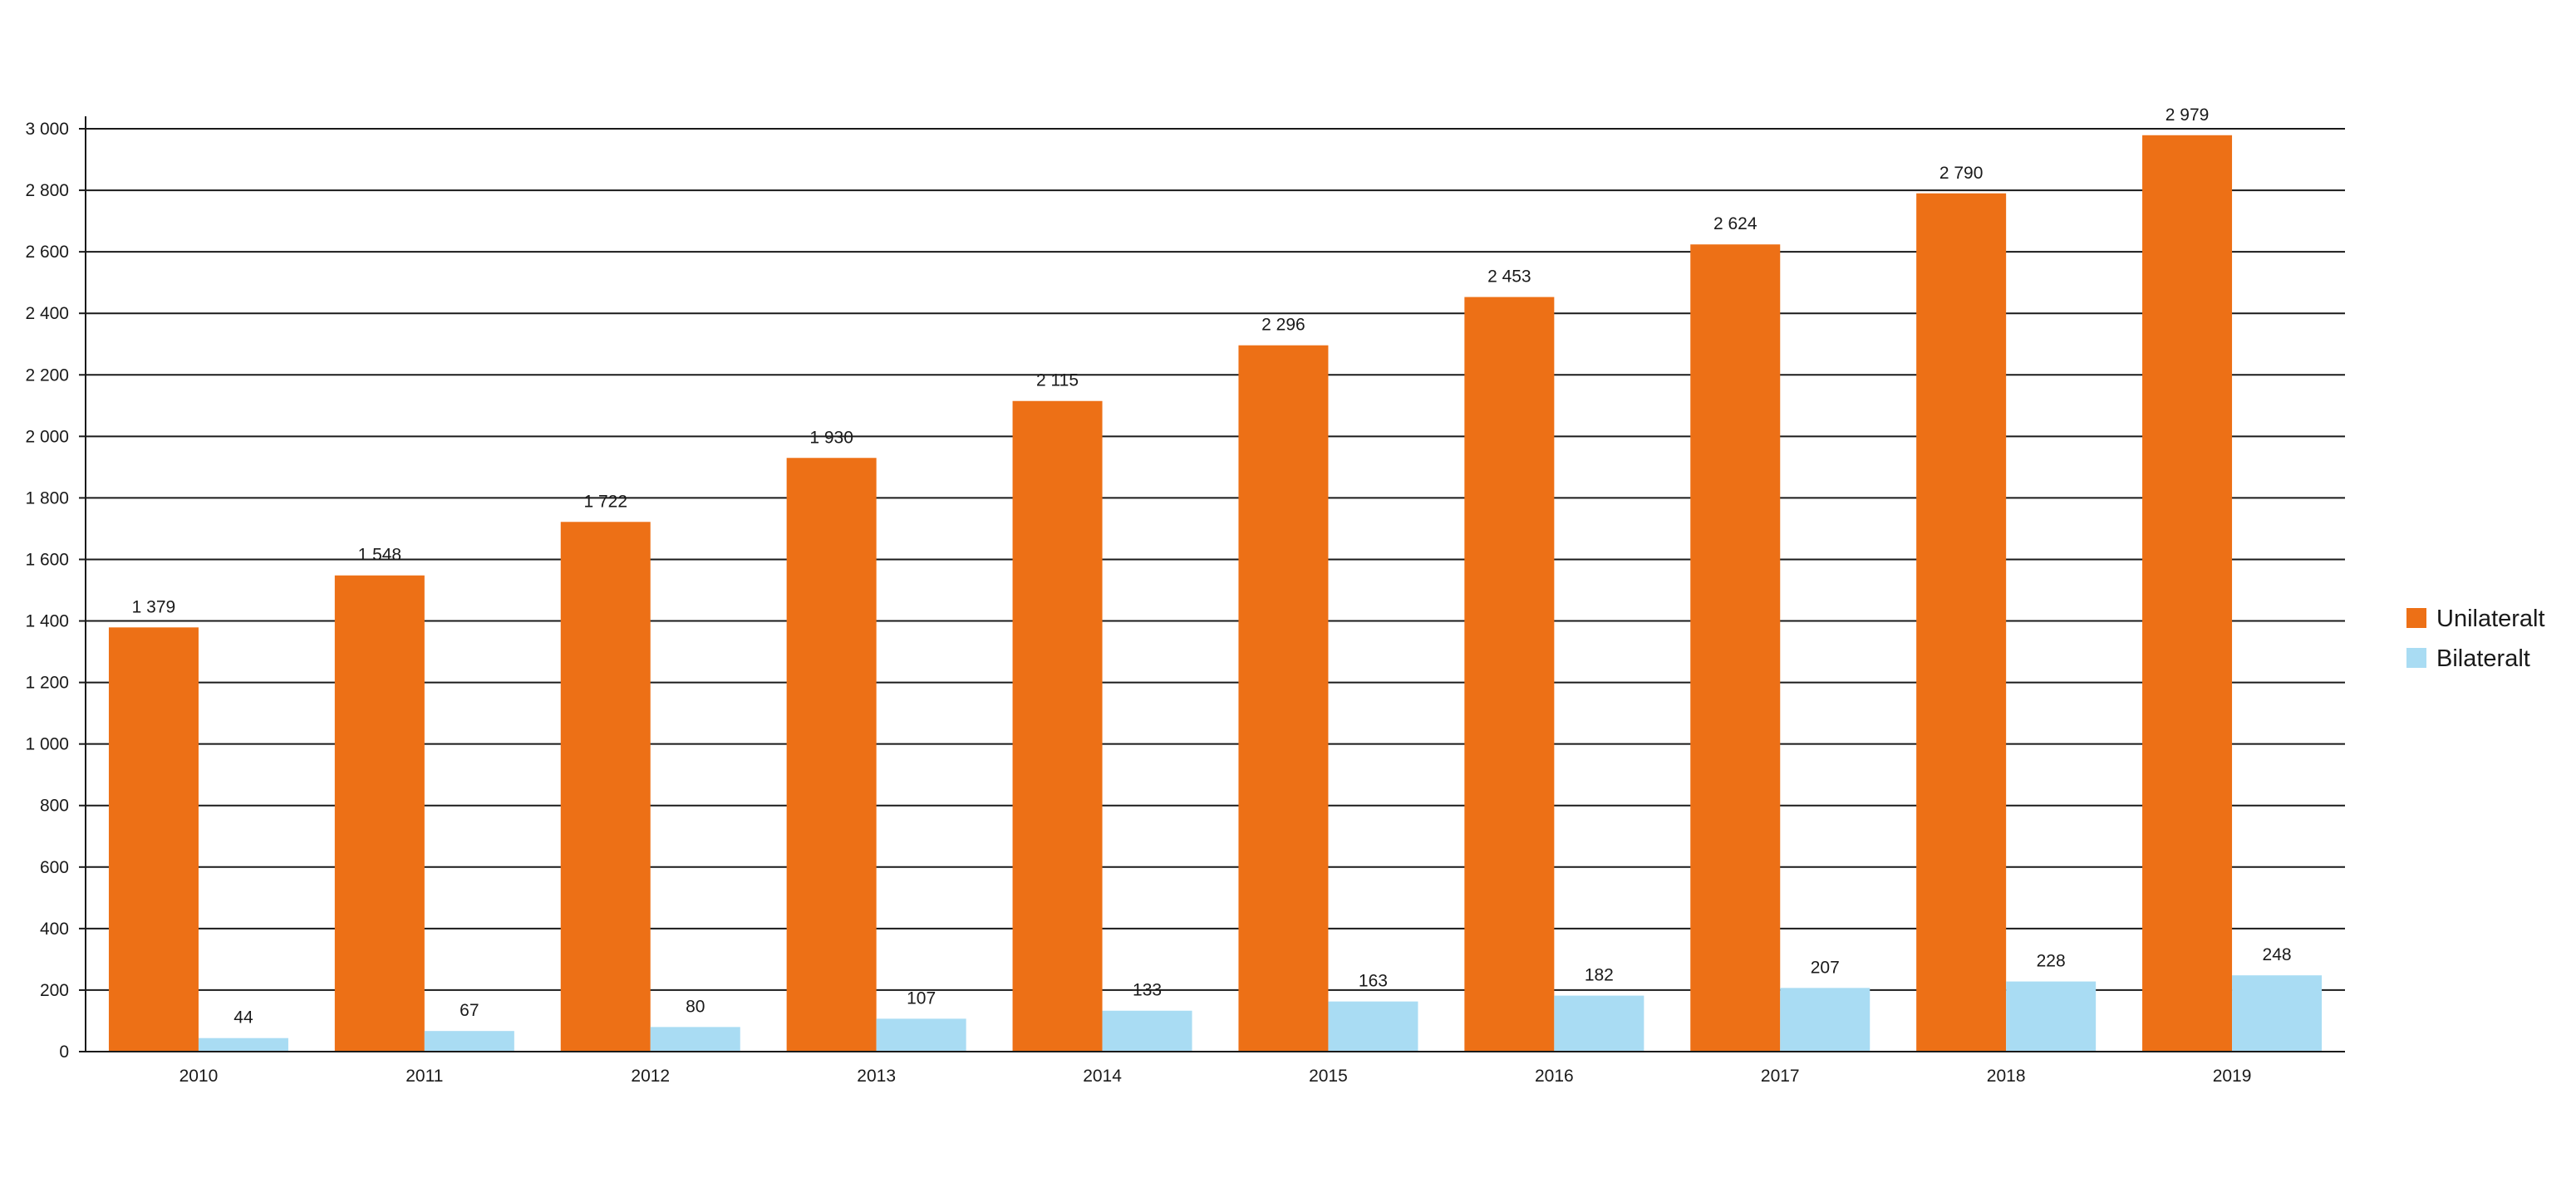  What do you see at coordinates (1780, 1076) in the screenshot?
I see `x-tick-label: 2017` at bounding box center [1780, 1076].